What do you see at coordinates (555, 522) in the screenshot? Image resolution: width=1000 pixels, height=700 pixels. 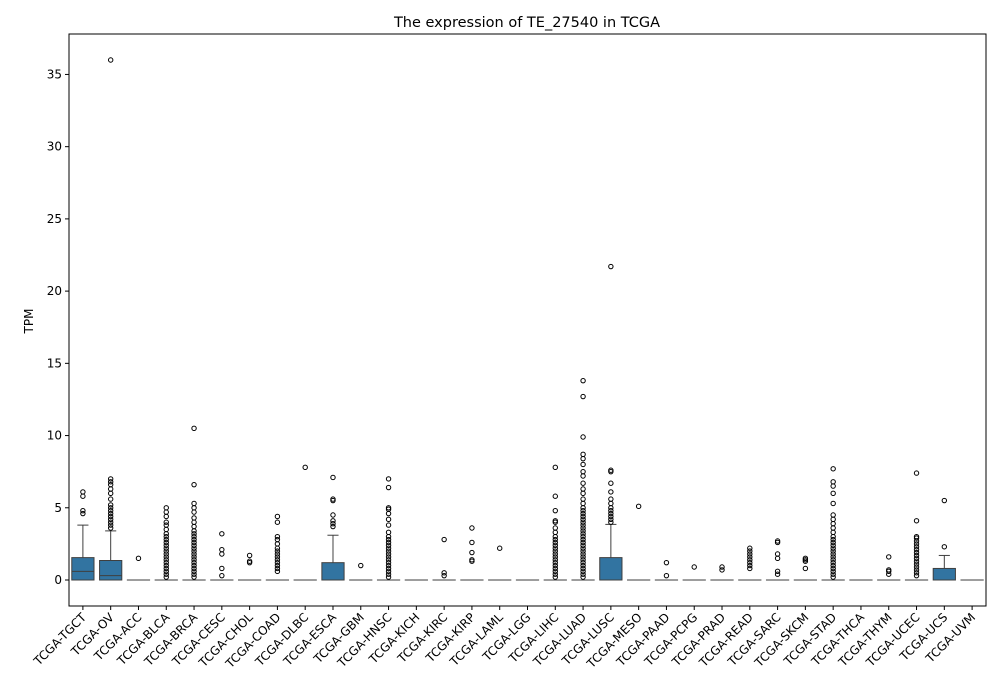 I see `box-tcga-lihc` at bounding box center [555, 522].